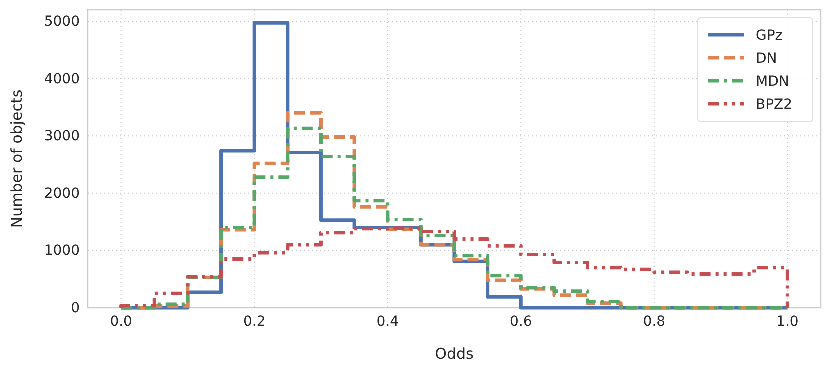 The width and height of the screenshot is (831, 369). Describe the element at coordinates (62, 194) in the screenshot. I see `y-tick-label: 2000` at that location.